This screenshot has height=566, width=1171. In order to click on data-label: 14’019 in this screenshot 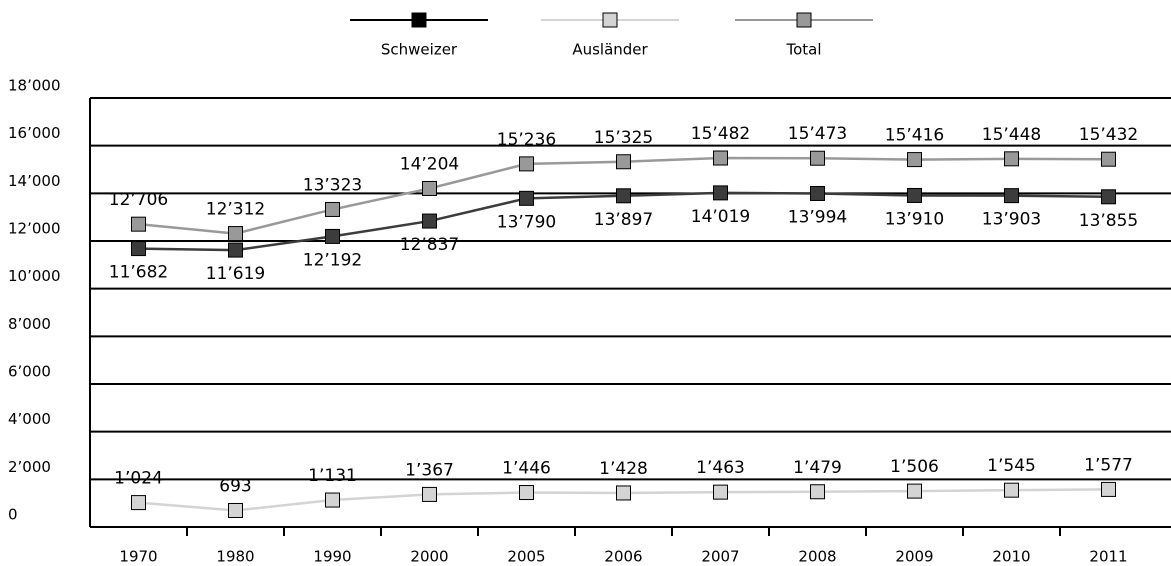, I will do `click(720, 217)`.